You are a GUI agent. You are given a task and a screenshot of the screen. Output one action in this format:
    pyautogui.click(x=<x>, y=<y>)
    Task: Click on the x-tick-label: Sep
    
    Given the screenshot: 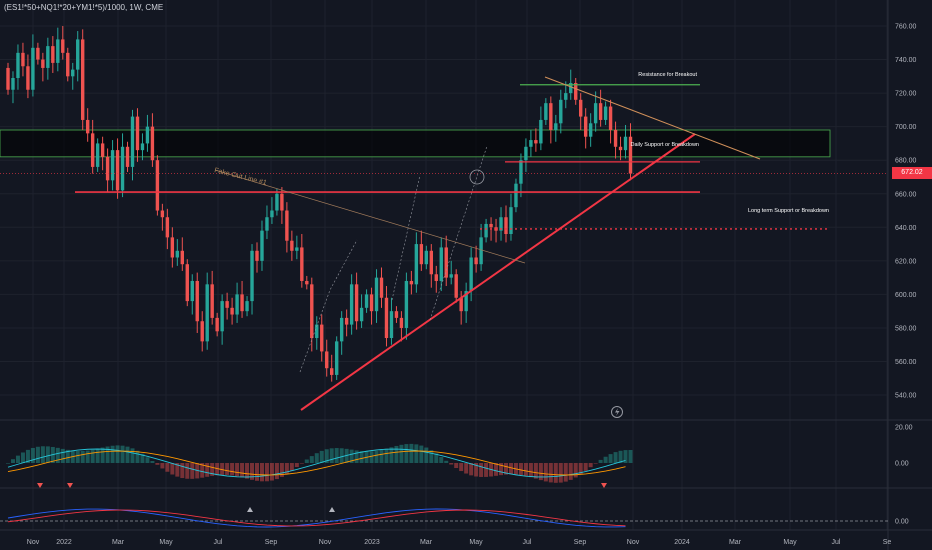 What is the action you would take?
    pyautogui.click(x=271, y=542)
    